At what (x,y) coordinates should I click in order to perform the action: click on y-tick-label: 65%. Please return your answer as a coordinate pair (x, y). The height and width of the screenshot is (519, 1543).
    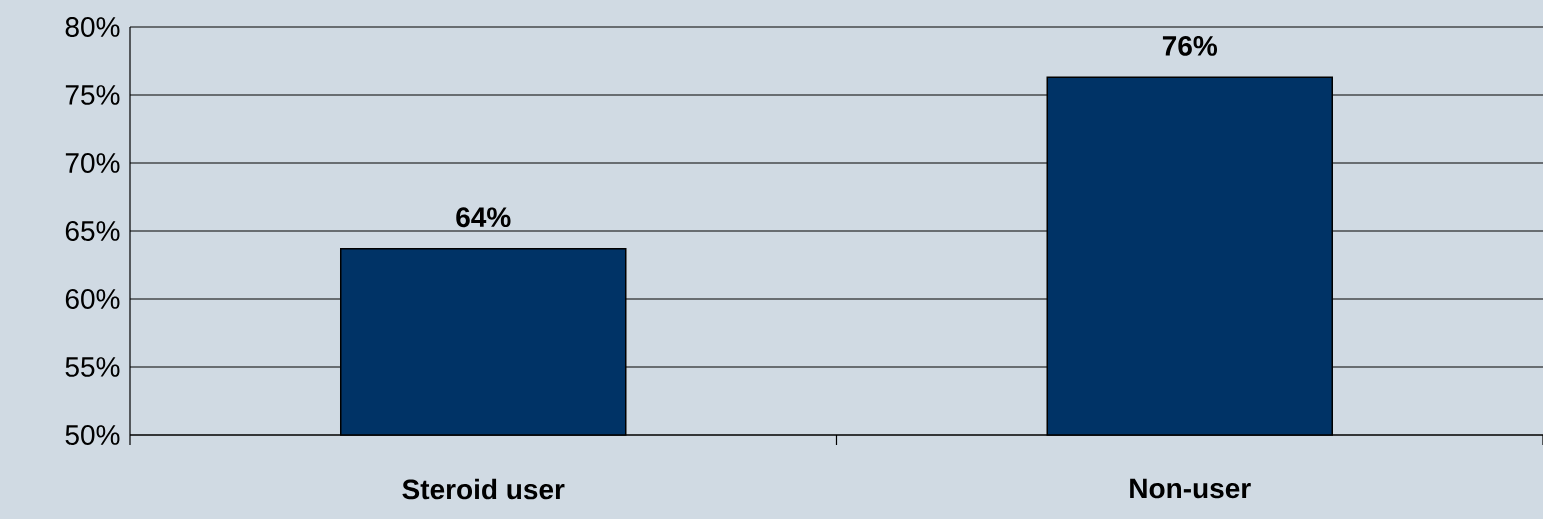
    Looking at the image, I should click on (92, 231).